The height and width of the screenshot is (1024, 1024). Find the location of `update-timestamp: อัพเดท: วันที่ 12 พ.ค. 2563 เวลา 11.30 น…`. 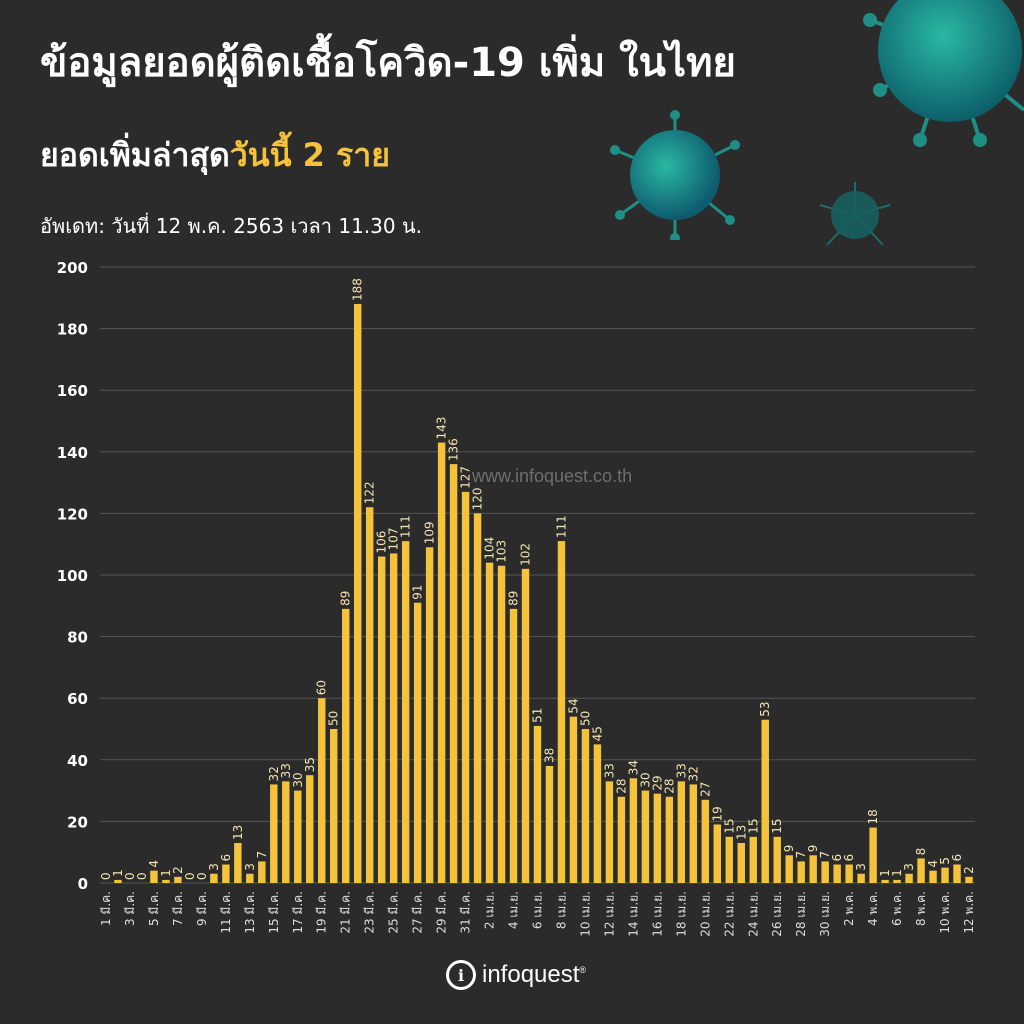

update-timestamp: อัพเดท: วันที่ 12 พ.ค. 2563 เวลา 11.30 น… is located at coordinates (231, 226).